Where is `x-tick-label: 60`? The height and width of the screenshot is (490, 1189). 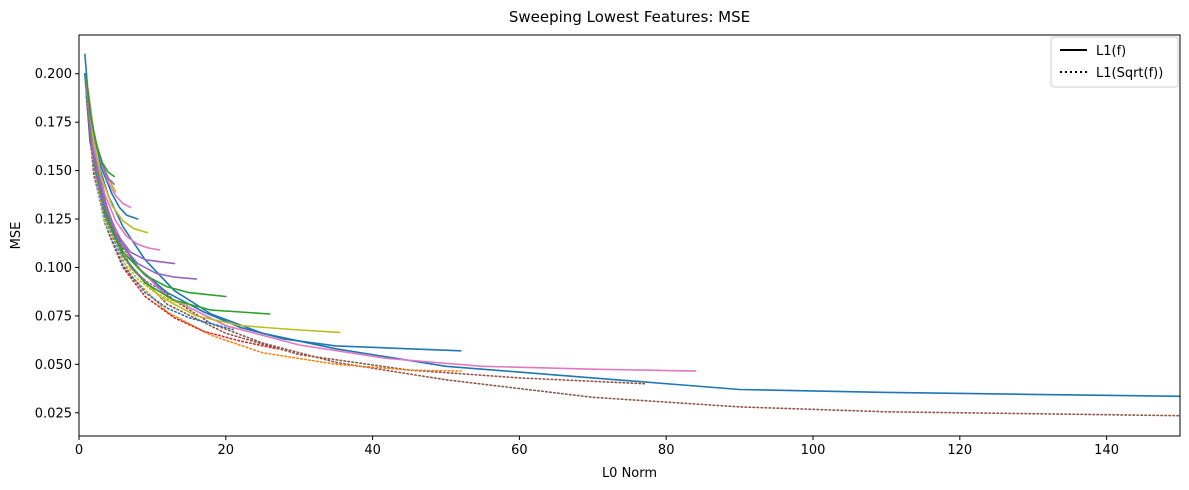 x-tick-label: 60 is located at coordinates (519, 450).